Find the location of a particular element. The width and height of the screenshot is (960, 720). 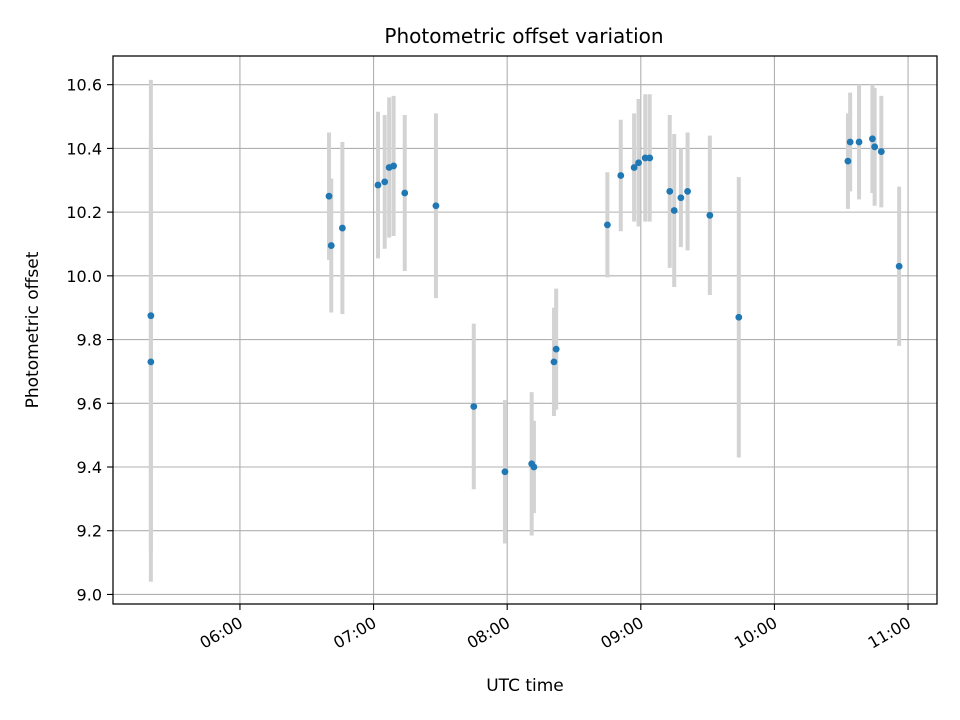

y-tick-label: 9.2 is located at coordinates (89, 531).